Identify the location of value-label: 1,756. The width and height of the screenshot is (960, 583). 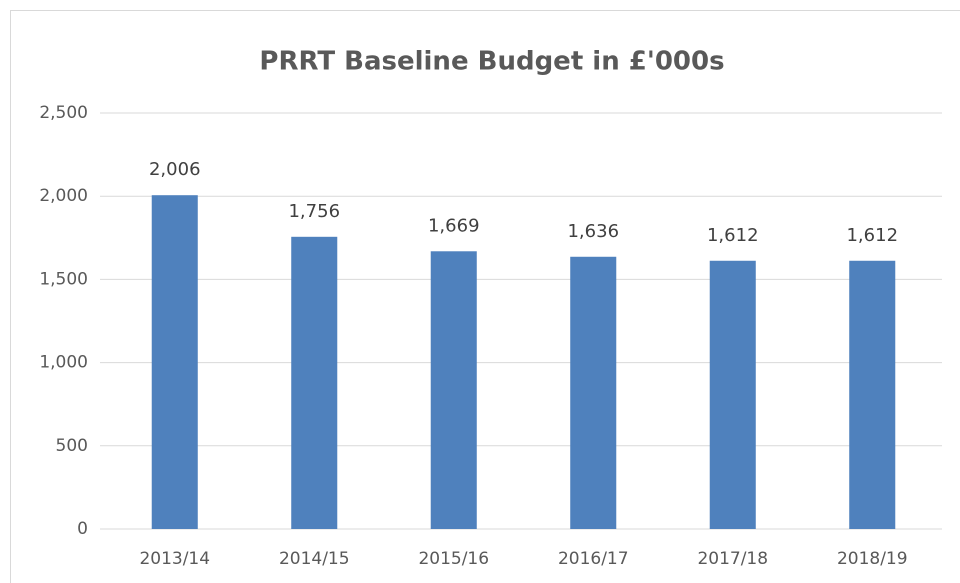
(314, 211).